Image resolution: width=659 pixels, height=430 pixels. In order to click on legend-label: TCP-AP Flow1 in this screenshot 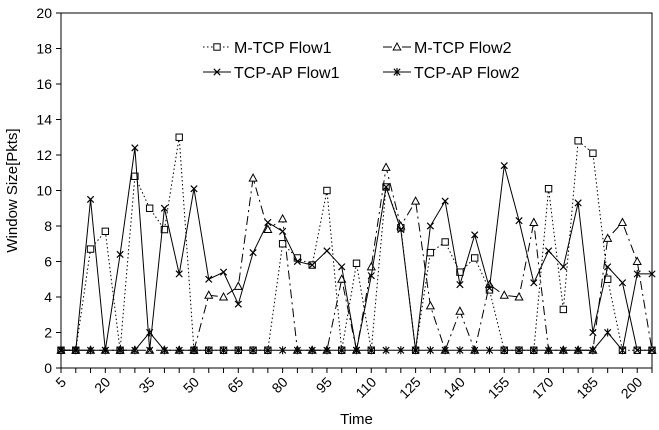, I will do `click(287, 73)`.